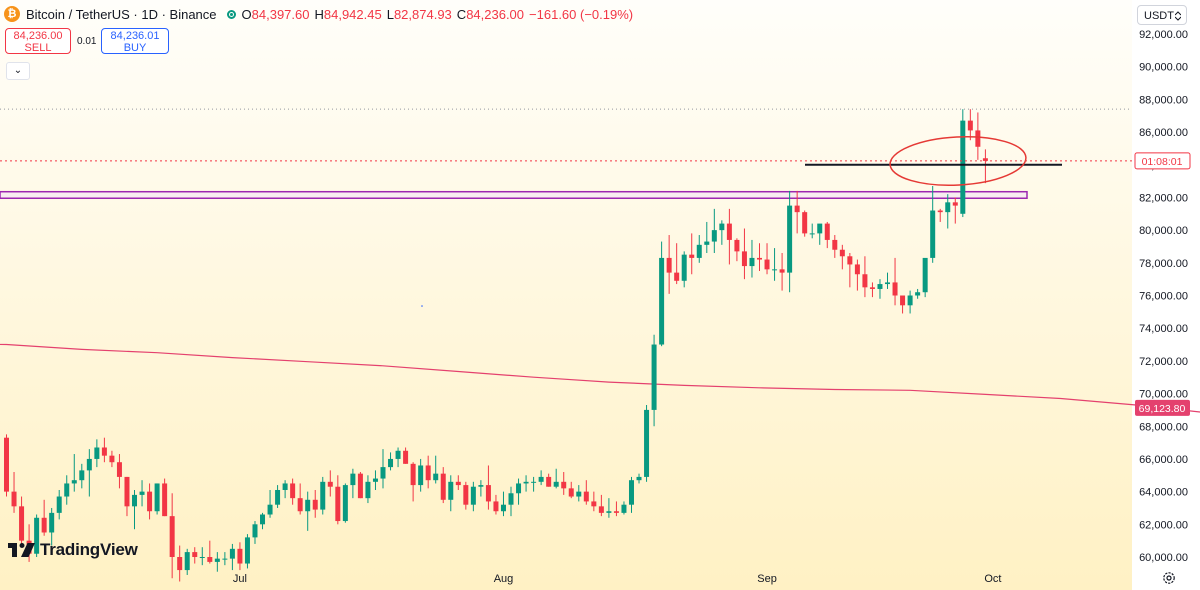 The height and width of the screenshot is (590, 1200). Describe the element at coordinates (581, 14) in the screenshot. I see `change-value: −161.60 (−0.19%)` at that location.